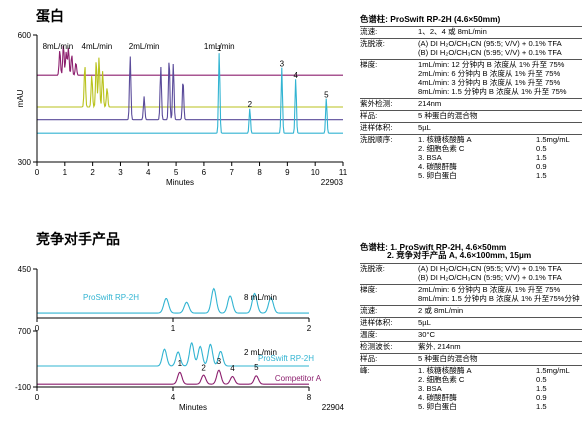 Image resolution: width=587 pixels, height=437 pixels. What do you see at coordinates (376, 346) in the screenshot?
I see `row-key: 检测波长:` at bounding box center [376, 346].